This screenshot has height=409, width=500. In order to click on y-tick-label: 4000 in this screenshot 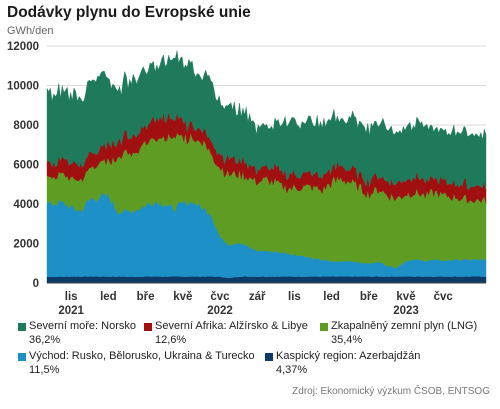, I will do `click(26, 205)`.